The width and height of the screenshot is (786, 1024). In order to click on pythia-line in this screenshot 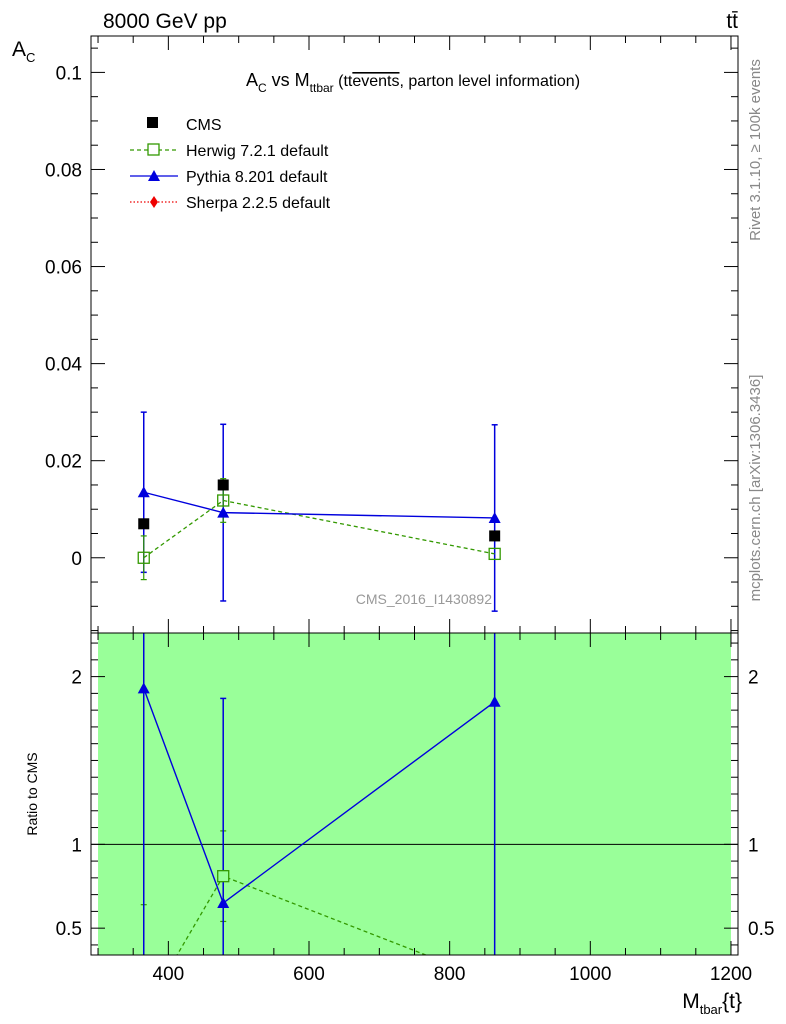, I will do `click(319, 505)`.